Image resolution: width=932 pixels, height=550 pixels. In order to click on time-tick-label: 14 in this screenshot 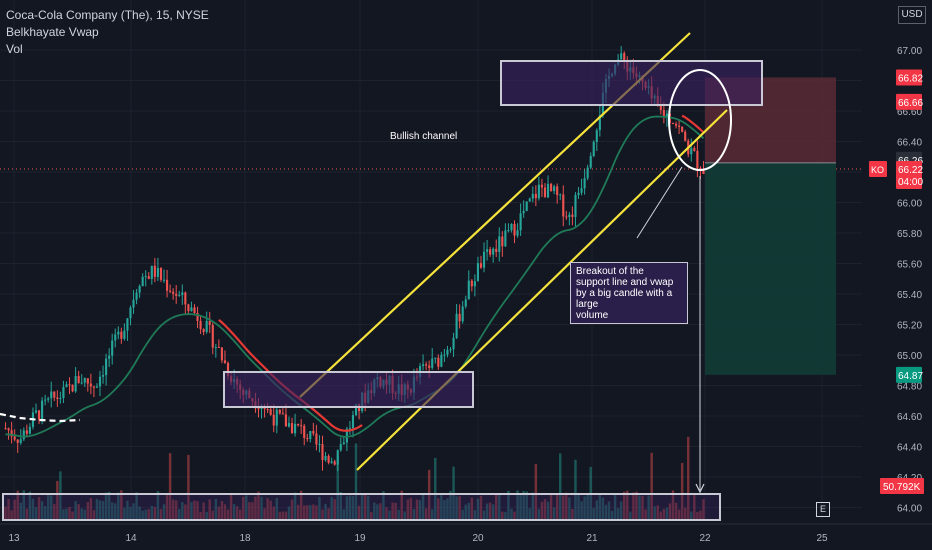, I will do `click(131, 538)`.